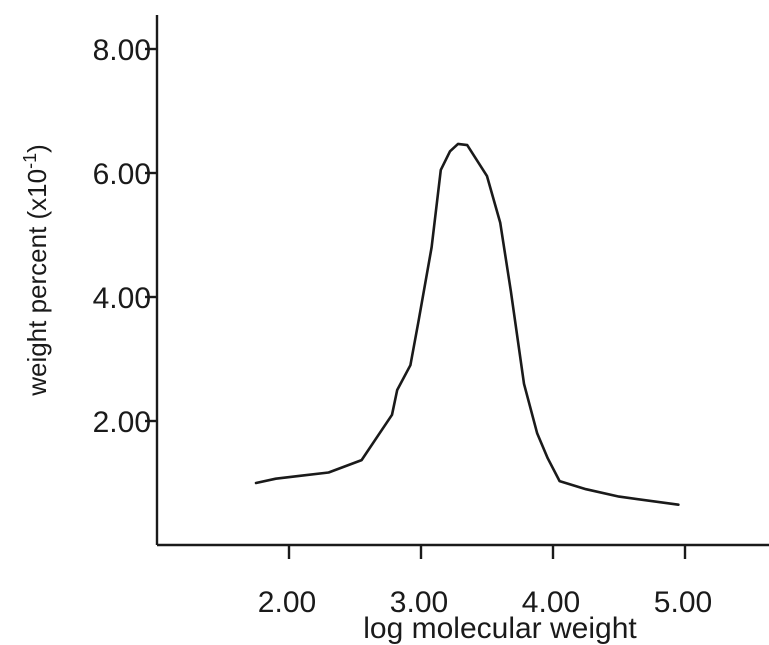 The width and height of the screenshot is (769, 645). Describe the element at coordinates (122, 422) in the screenshot. I see `y-tick-label: 2.00` at that location.